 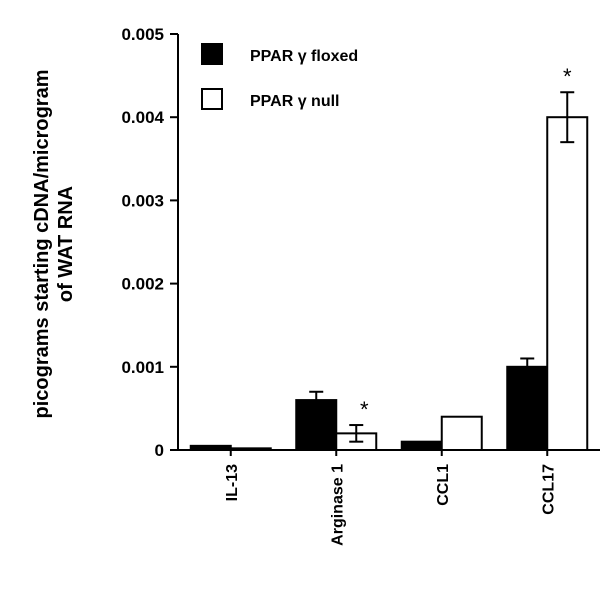 What do you see at coordinates (142, 284) in the screenshot?
I see `y-tick-label-2: 0.002` at bounding box center [142, 284].